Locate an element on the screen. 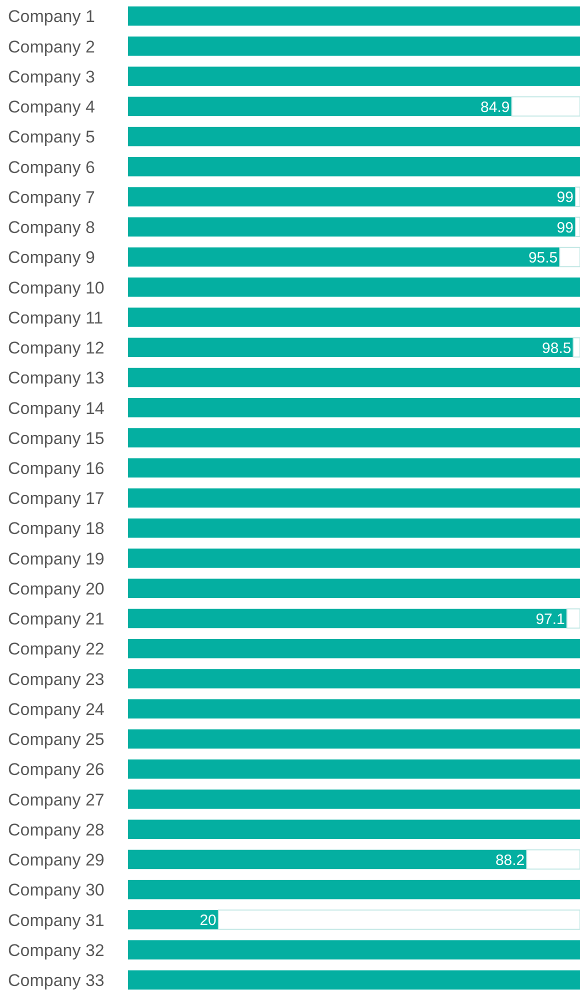 This screenshot has width=580, height=996. data-label: 97.1 is located at coordinates (550, 619).